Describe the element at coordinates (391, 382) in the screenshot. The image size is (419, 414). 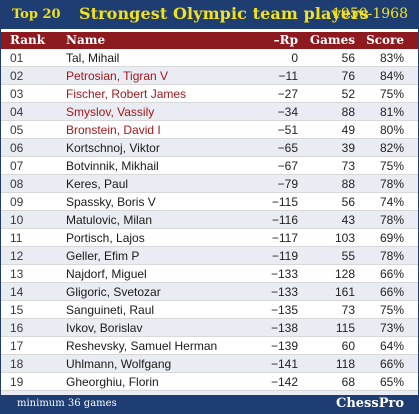
I see `score-cell: 65%` at that location.